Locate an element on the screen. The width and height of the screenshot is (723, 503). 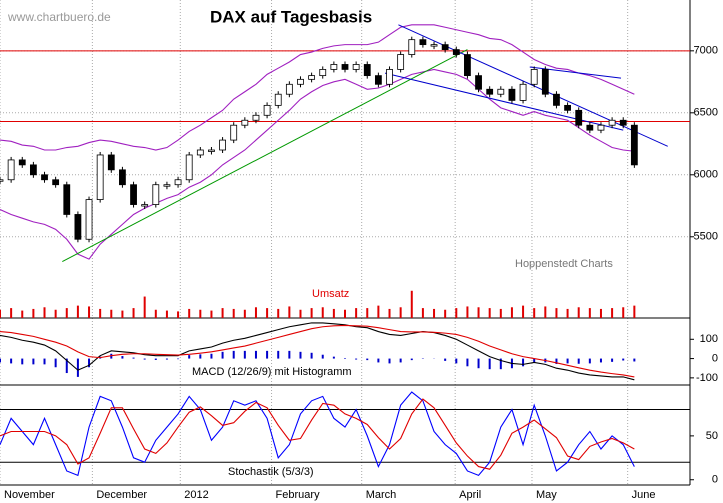
y-tick-label: 100 is located at coordinates (709, 339).